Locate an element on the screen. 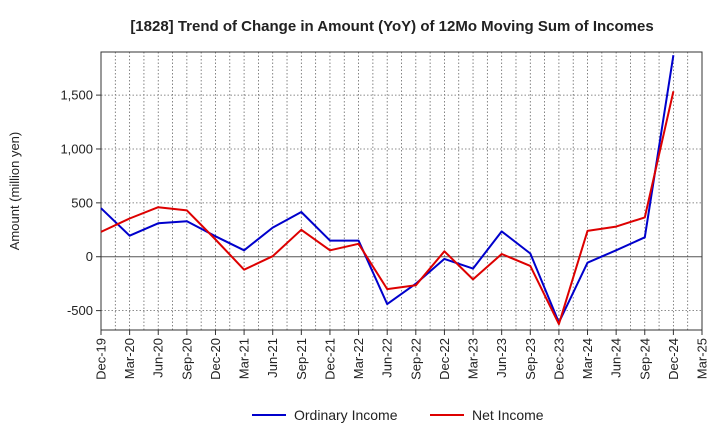 Image resolution: width=720 pixels, height=440 pixels. x-tick-label: Jun-22 is located at coordinates (387, 358).